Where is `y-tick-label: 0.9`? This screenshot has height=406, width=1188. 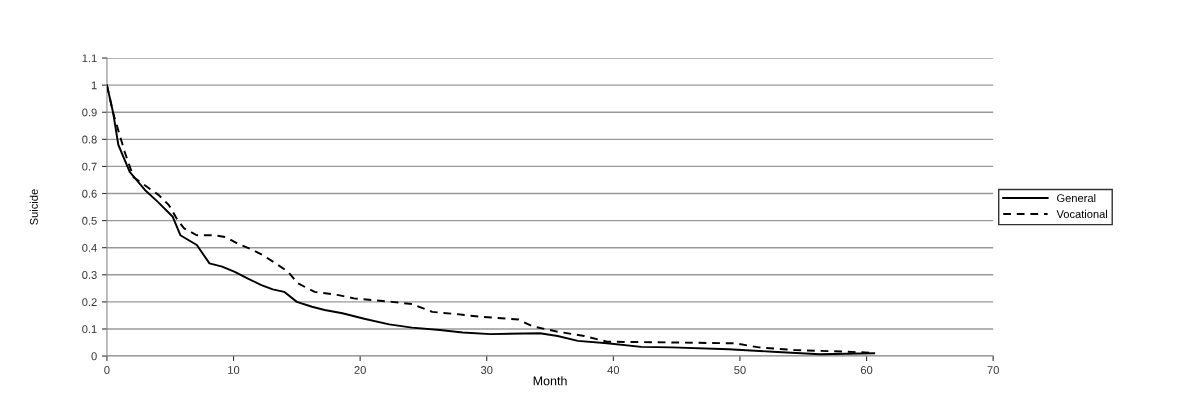
y-tick-label: 0.9 is located at coordinates (89, 112).